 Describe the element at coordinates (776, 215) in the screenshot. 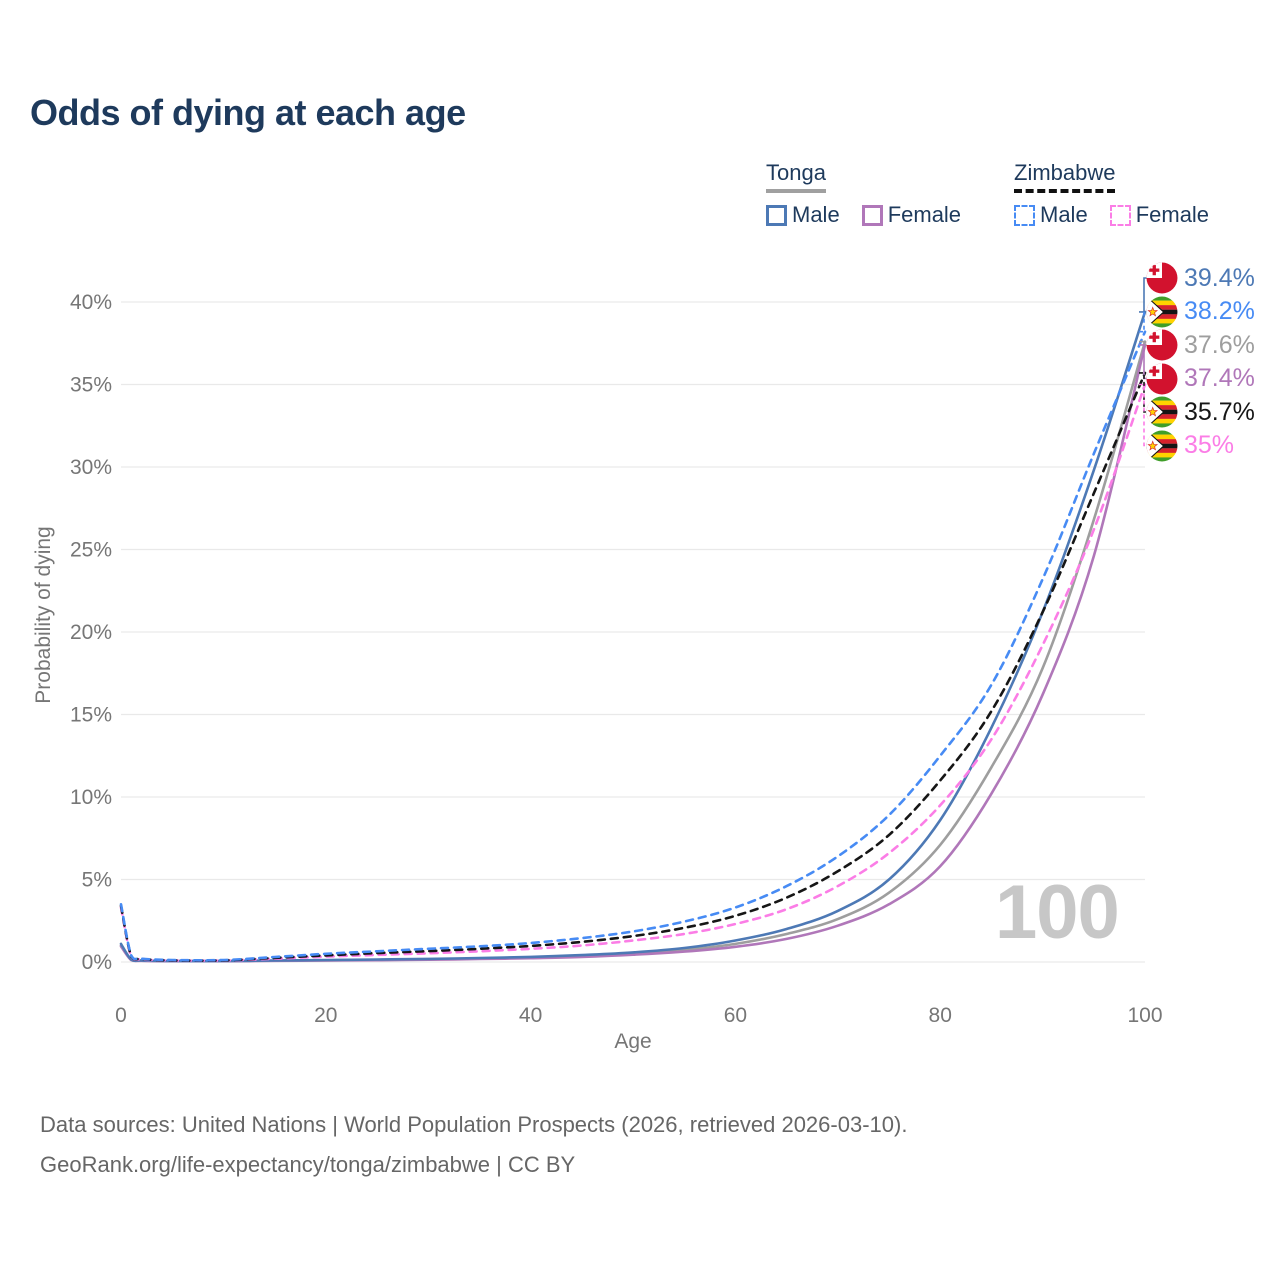

I see `tonga-male-swatch-icon` at that location.